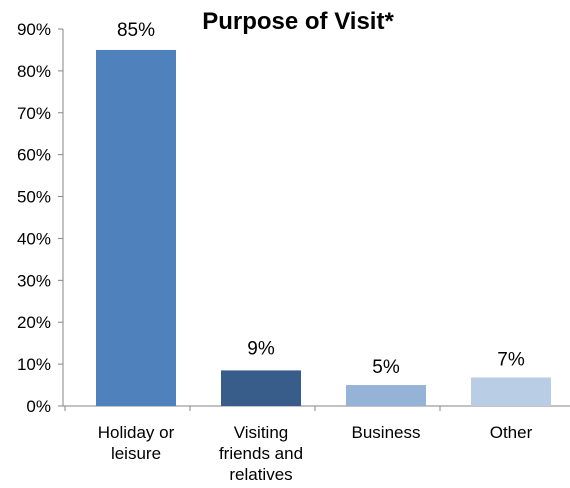  Describe the element at coordinates (136, 453) in the screenshot. I see `category-label-line: leisure` at that location.